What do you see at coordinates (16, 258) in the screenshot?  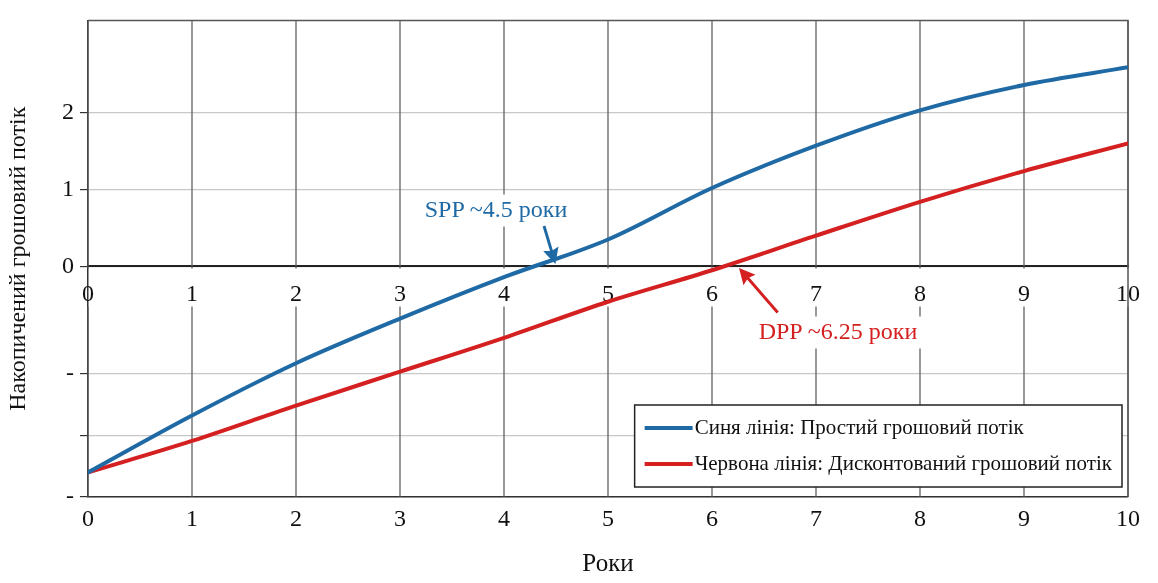 I see `y-axis-title: Накопичений грошовий потік` at bounding box center [16, 258].